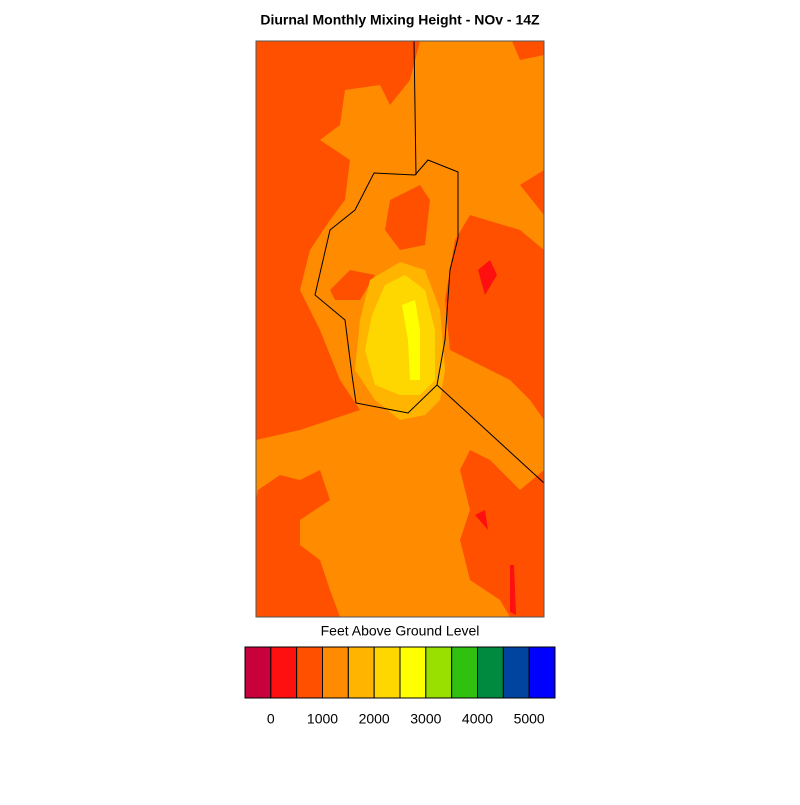 This screenshot has height=805, width=800. Describe the element at coordinates (400, 631) in the screenshot. I see `colorbar-label: Feet Above Ground Level` at that location.